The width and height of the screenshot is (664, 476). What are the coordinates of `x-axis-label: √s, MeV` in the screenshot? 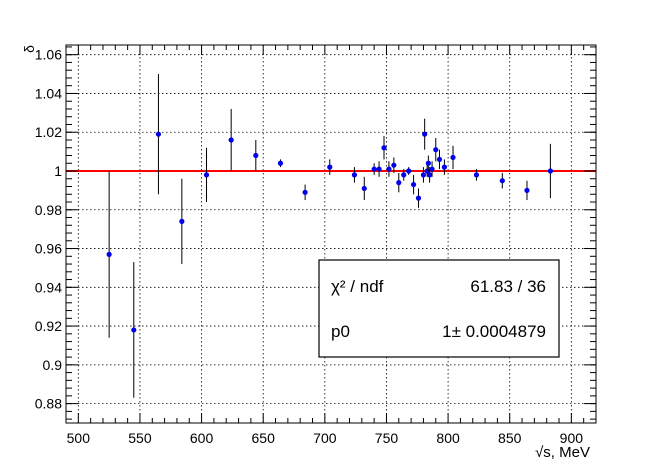 It's located at (562, 452).